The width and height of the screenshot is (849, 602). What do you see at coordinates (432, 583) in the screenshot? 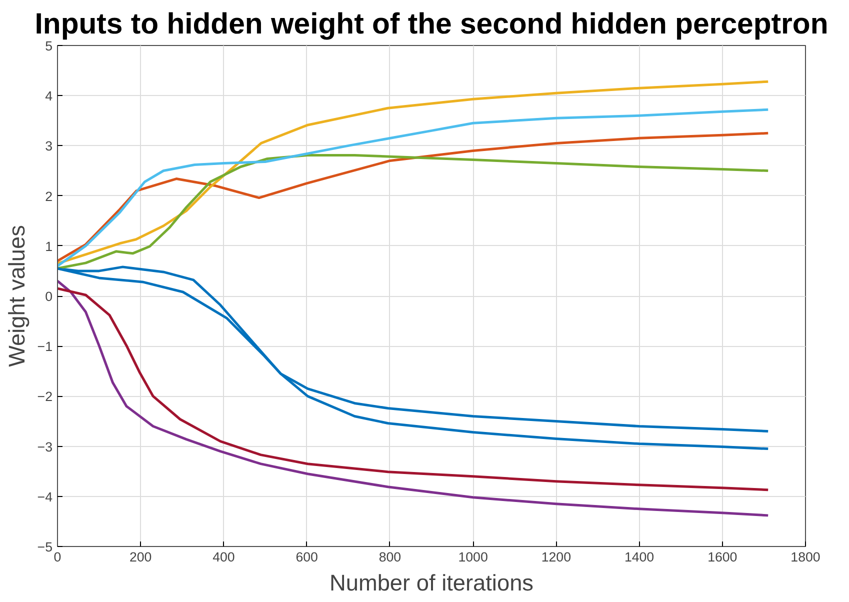
I see `x-axis-title: Number of iterations` at bounding box center [432, 583].